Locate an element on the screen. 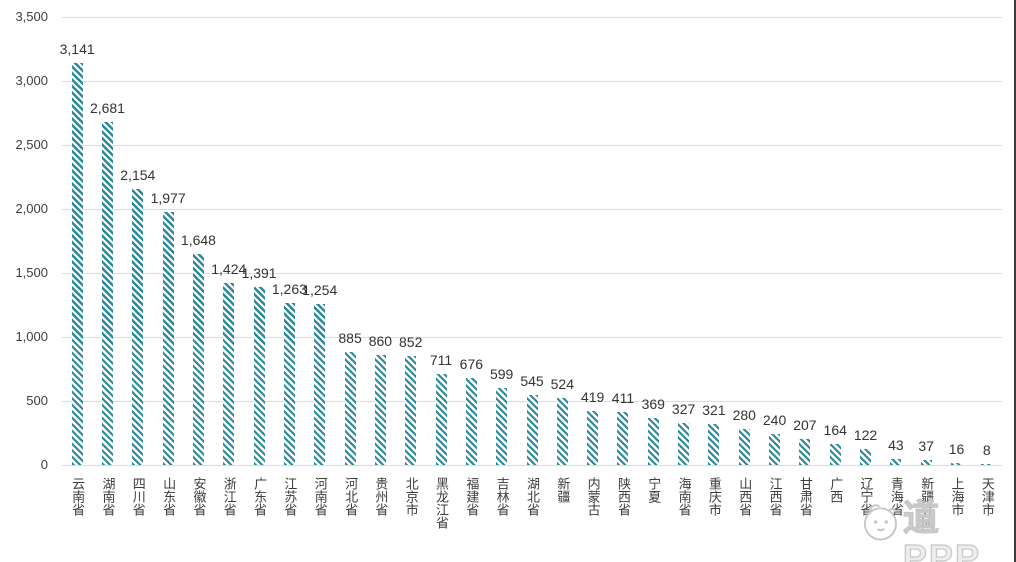 This screenshot has width=1016, height=562. bar-value-label: 2,154 is located at coordinates (138, 175).